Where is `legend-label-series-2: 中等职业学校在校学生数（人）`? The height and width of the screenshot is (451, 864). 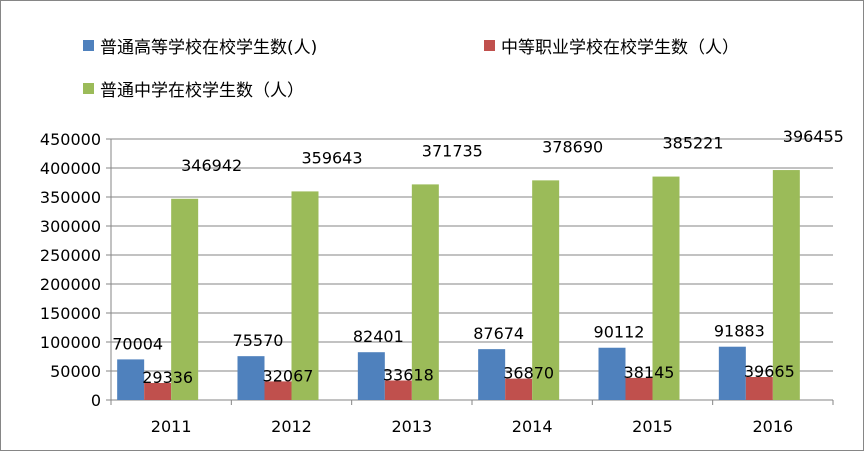 legend-label-series-2: 中等职业学校在校学生数（人） is located at coordinates (620, 48).